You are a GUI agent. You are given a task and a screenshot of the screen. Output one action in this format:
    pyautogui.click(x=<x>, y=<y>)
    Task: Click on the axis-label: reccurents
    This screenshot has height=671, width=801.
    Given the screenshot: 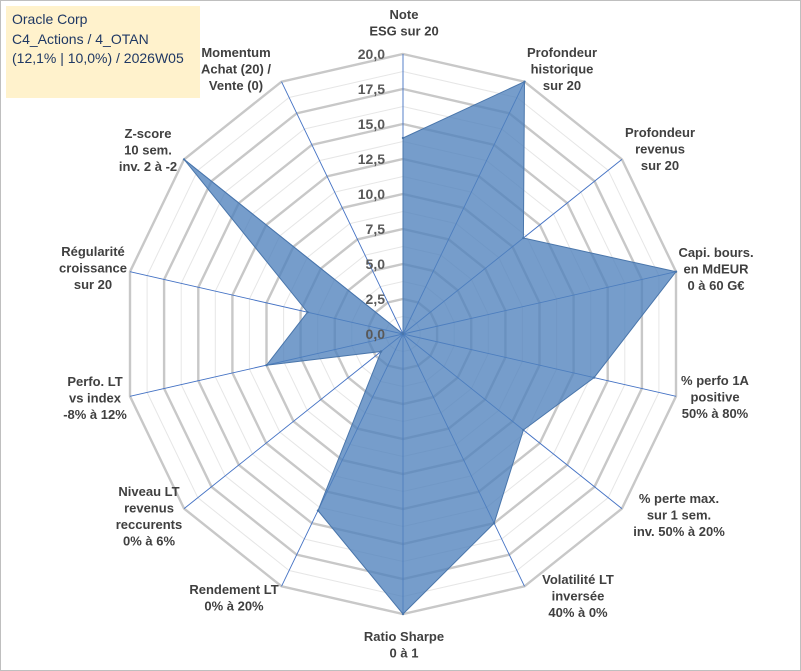 What is the action you would take?
    pyautogui.click(x=149, y=524)
    